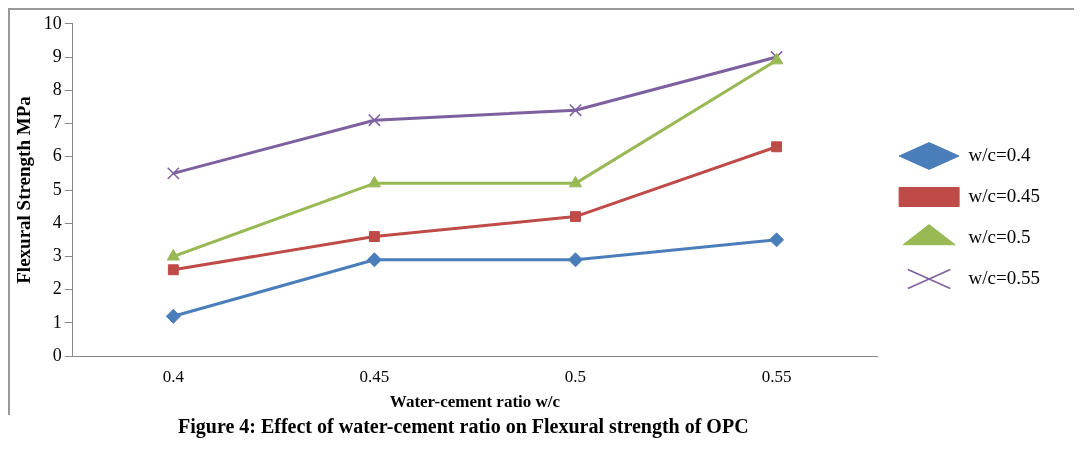 The width and height of the screenshot is (1082, 468). What do you see at coordinates (57, 55) in the screenshot?
I see `y-tick-label: 9` at bounding box center [57, 55].